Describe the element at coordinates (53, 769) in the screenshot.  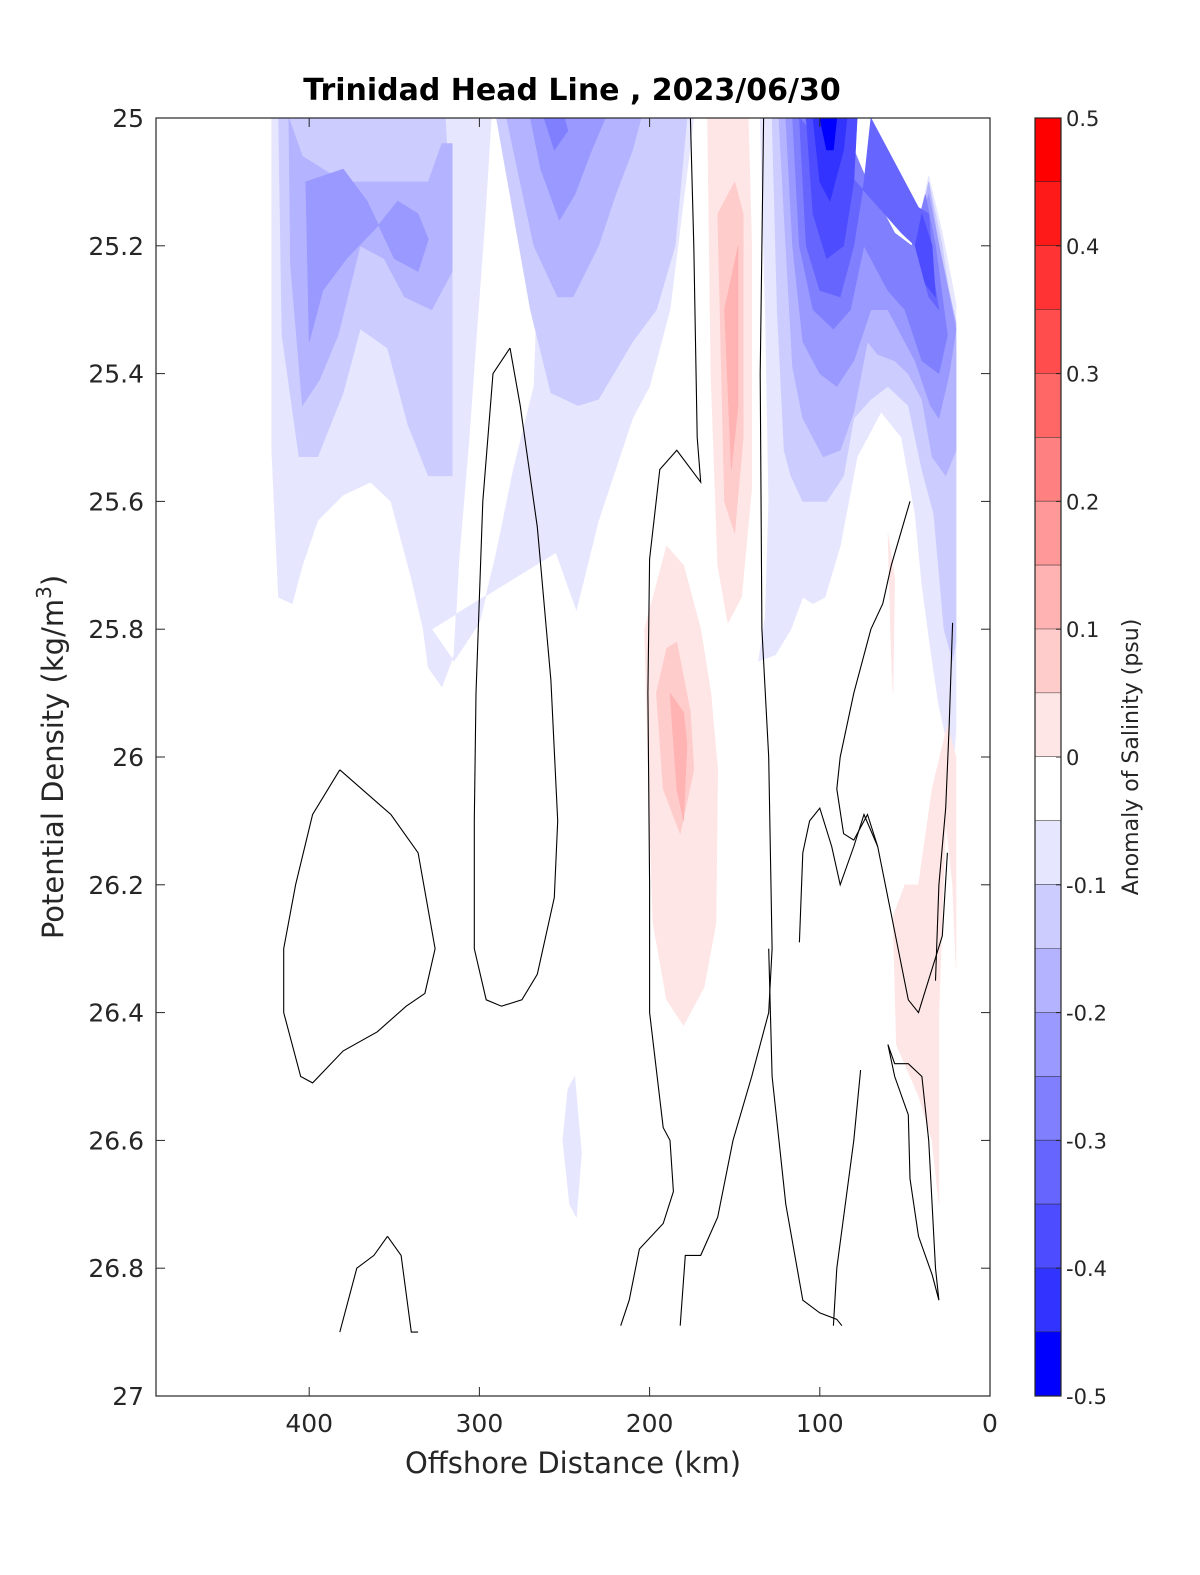
I see `y-axis-label-text: Potential Density (kg/m` at that location.